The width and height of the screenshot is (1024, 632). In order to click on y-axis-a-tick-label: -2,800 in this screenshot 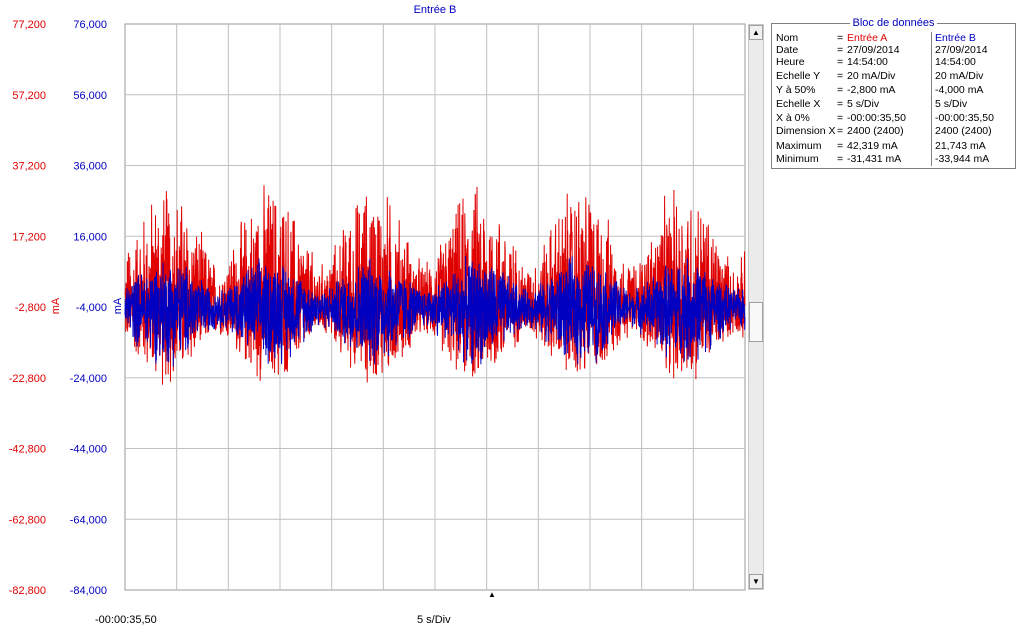, I will do `click(30, 308)`.